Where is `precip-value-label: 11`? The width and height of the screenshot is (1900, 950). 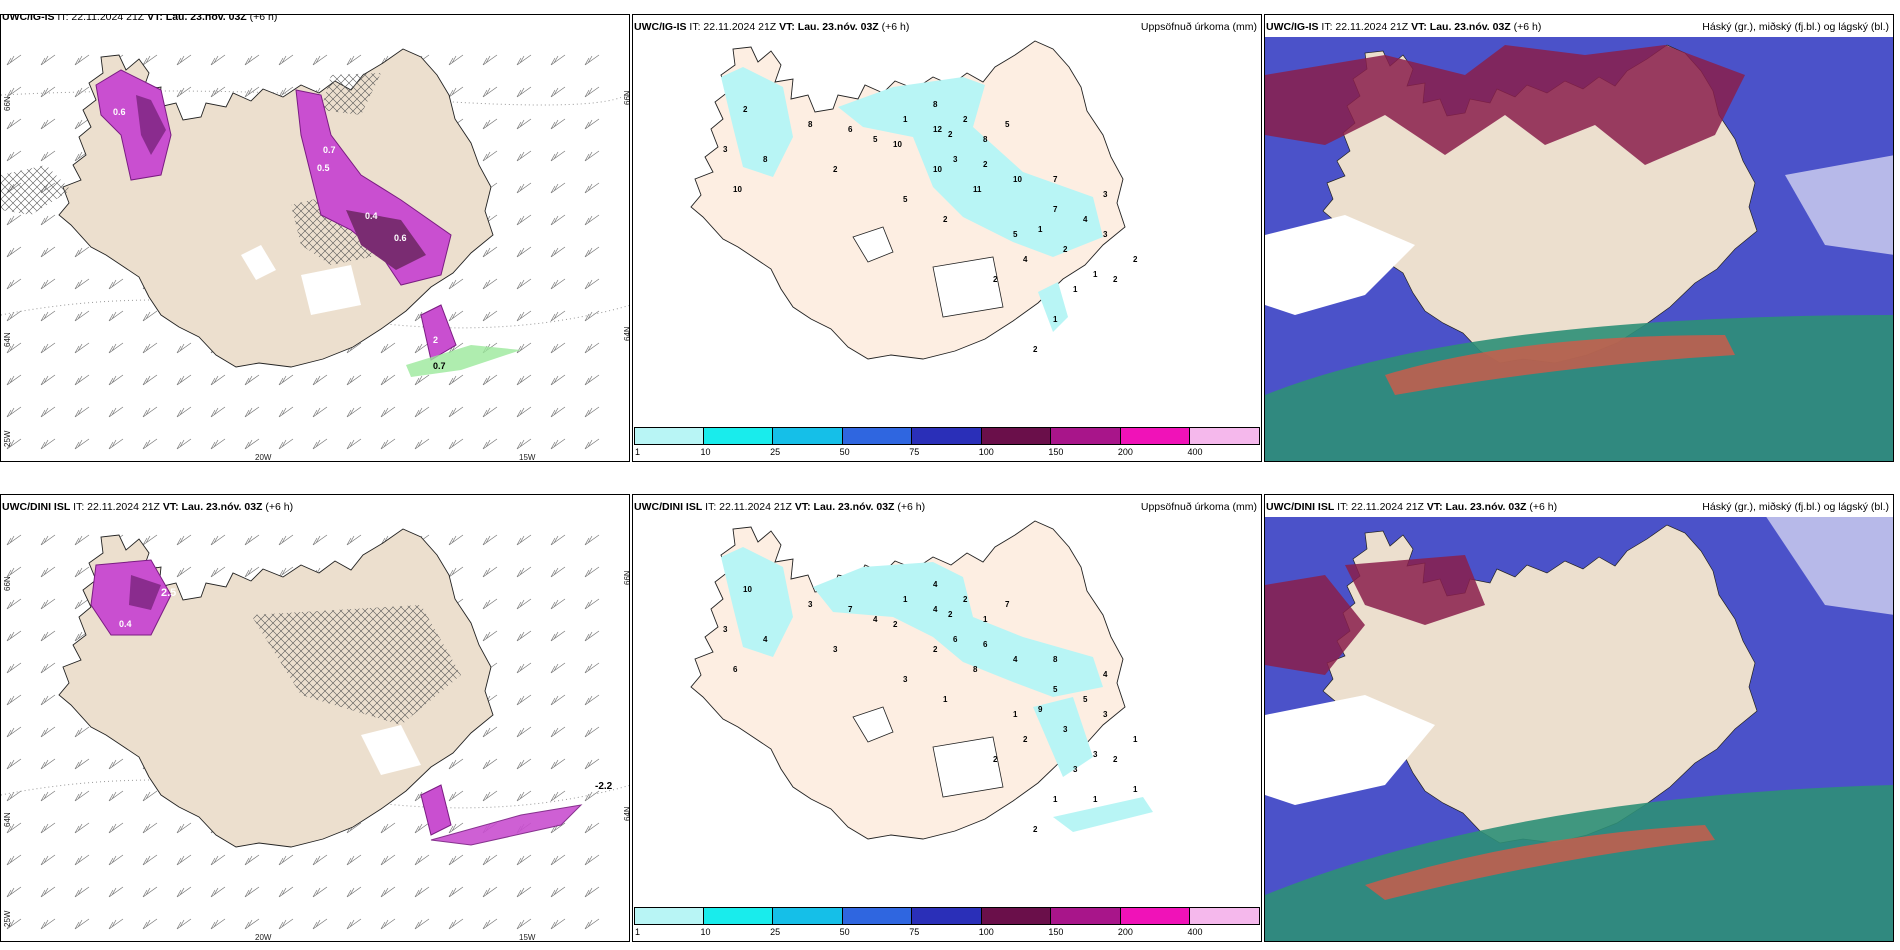 precip-value-label: 11 is located at coordinates (977, 189).